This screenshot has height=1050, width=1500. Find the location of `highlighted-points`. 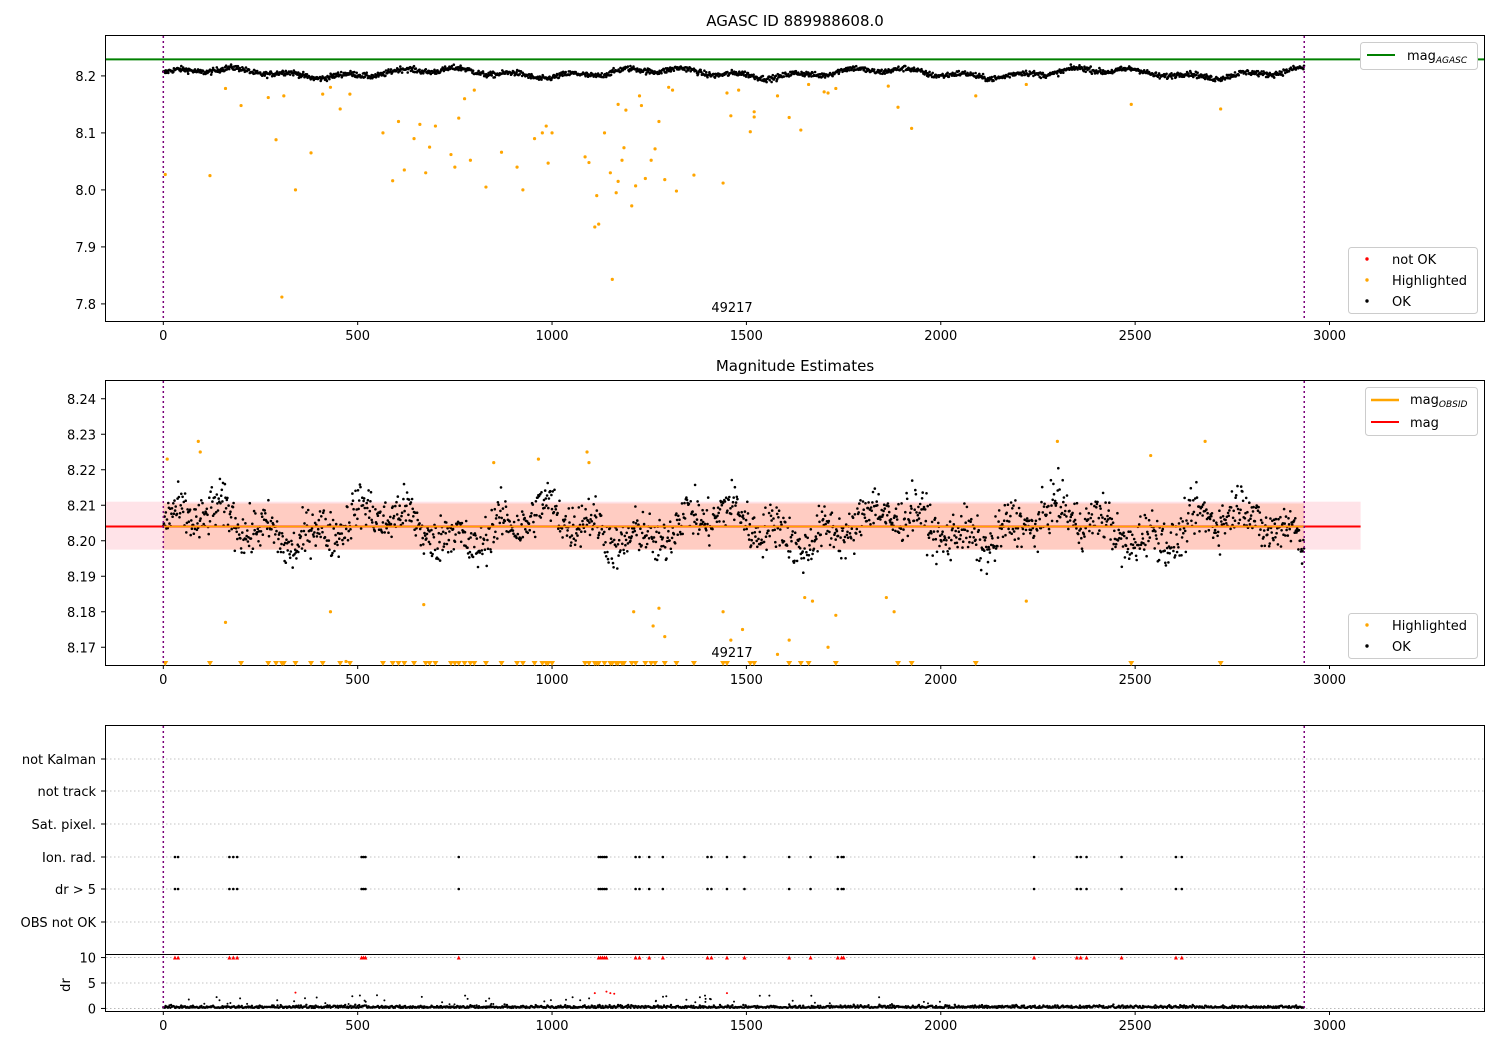

highlighted-points is located at coordinates (693, 190).